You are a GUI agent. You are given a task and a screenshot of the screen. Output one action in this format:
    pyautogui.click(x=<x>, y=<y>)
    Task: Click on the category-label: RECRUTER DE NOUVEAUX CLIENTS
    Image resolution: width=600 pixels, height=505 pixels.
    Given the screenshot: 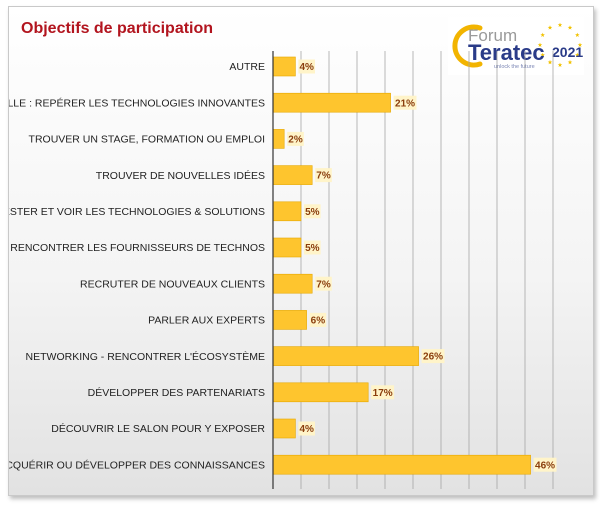 What is the action you would take?
    pyautogui.click(x=172, y=284)
    